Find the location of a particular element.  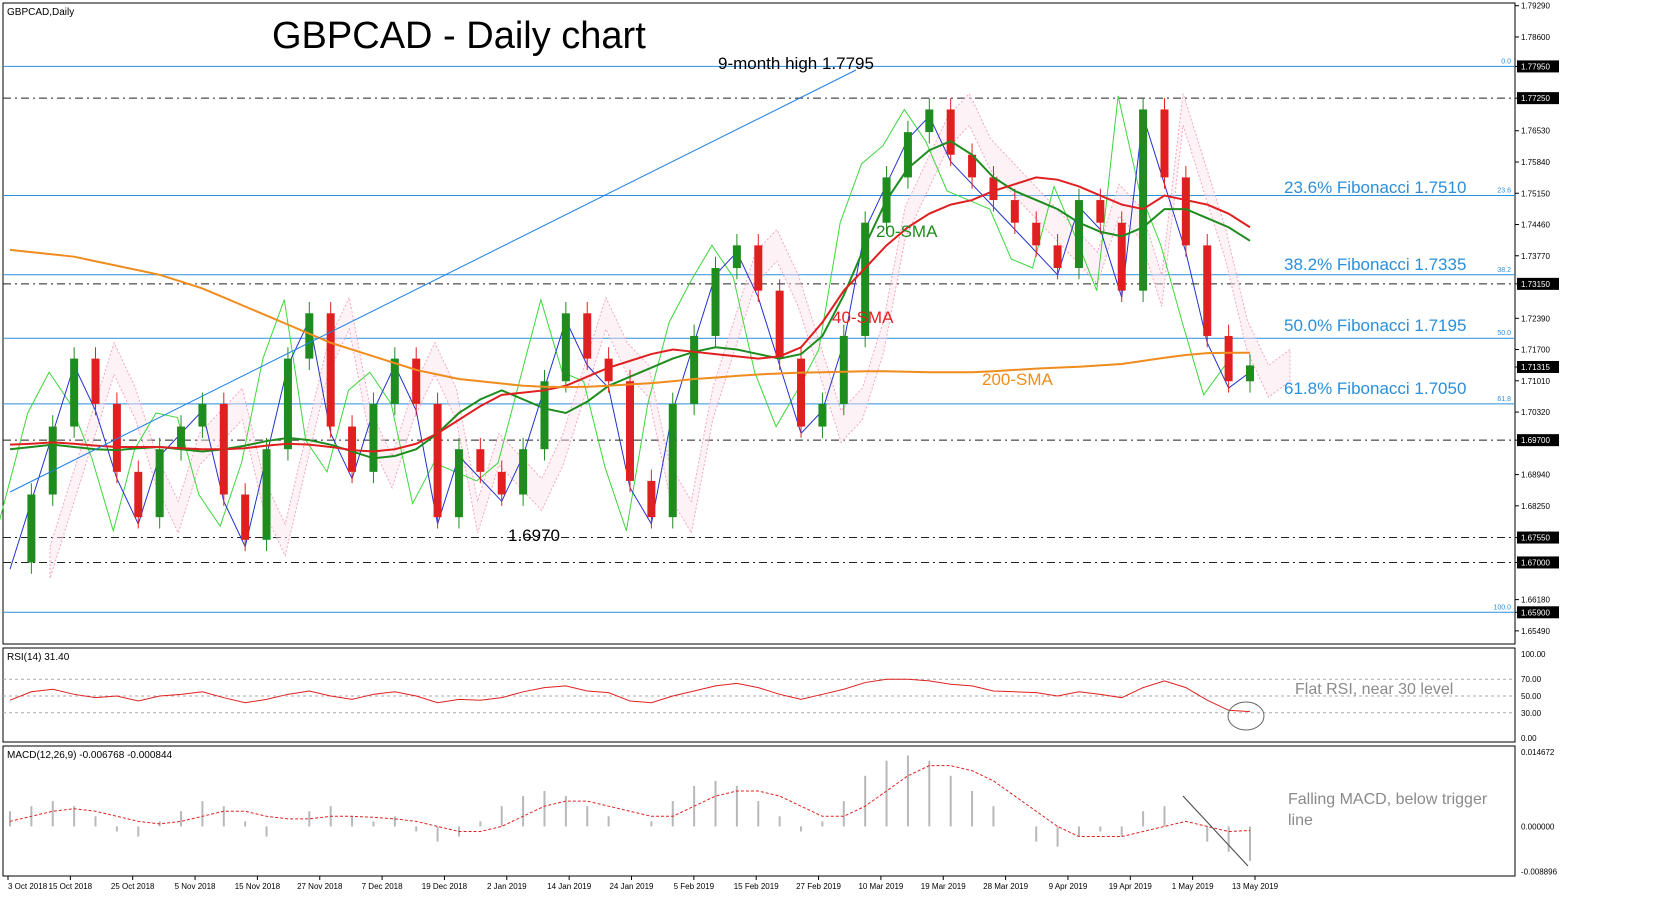

x-tick-label: 15 Nov 2018 is located at coordinates (258, 886).